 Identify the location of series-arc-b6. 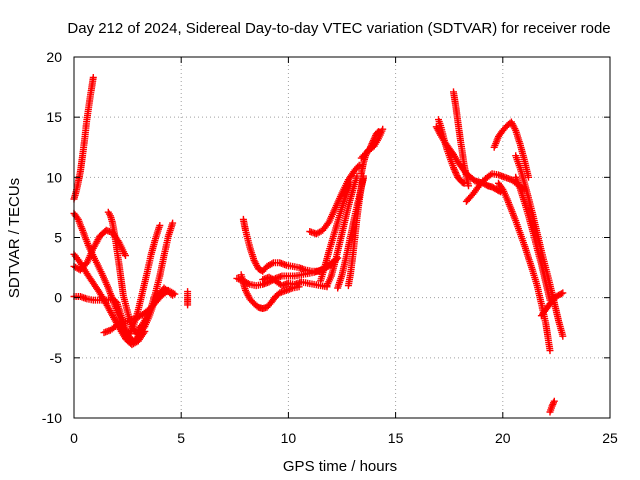
(336, 231).